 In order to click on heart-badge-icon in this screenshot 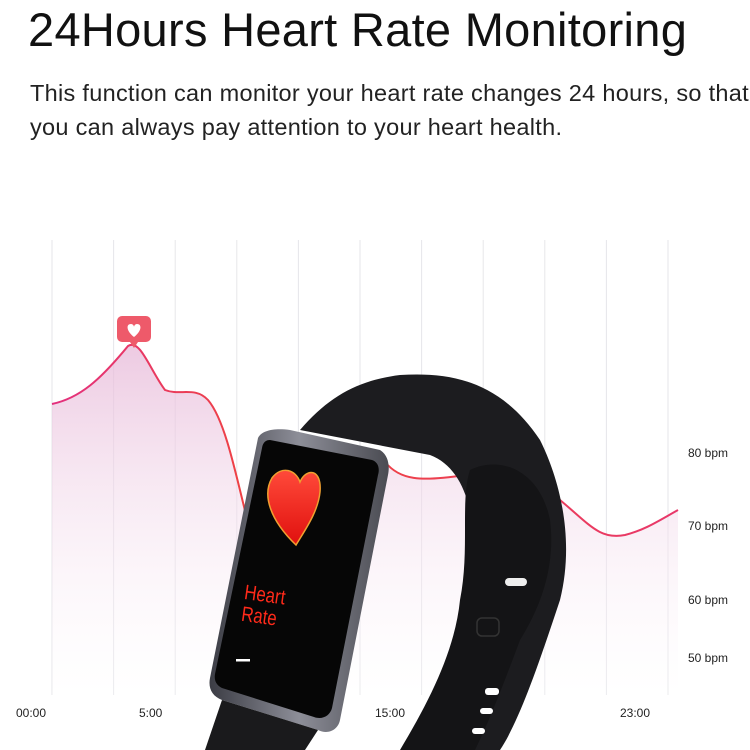, I will do `click(134, 332)`.